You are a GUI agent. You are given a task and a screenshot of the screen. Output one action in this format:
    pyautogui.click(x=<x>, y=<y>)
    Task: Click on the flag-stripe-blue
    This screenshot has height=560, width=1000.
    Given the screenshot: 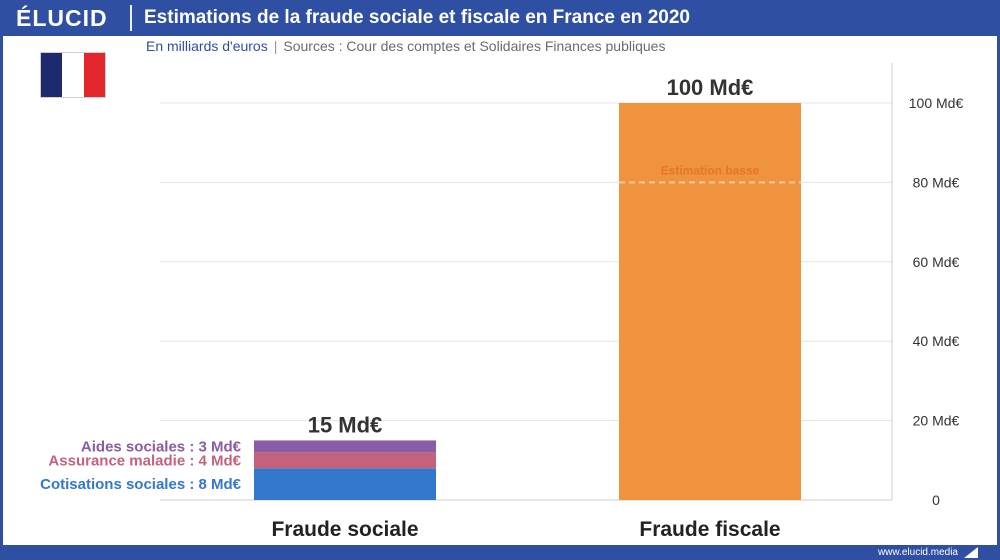 What is the action you would take?
    pyautogui.click(x=52, y=75)
    